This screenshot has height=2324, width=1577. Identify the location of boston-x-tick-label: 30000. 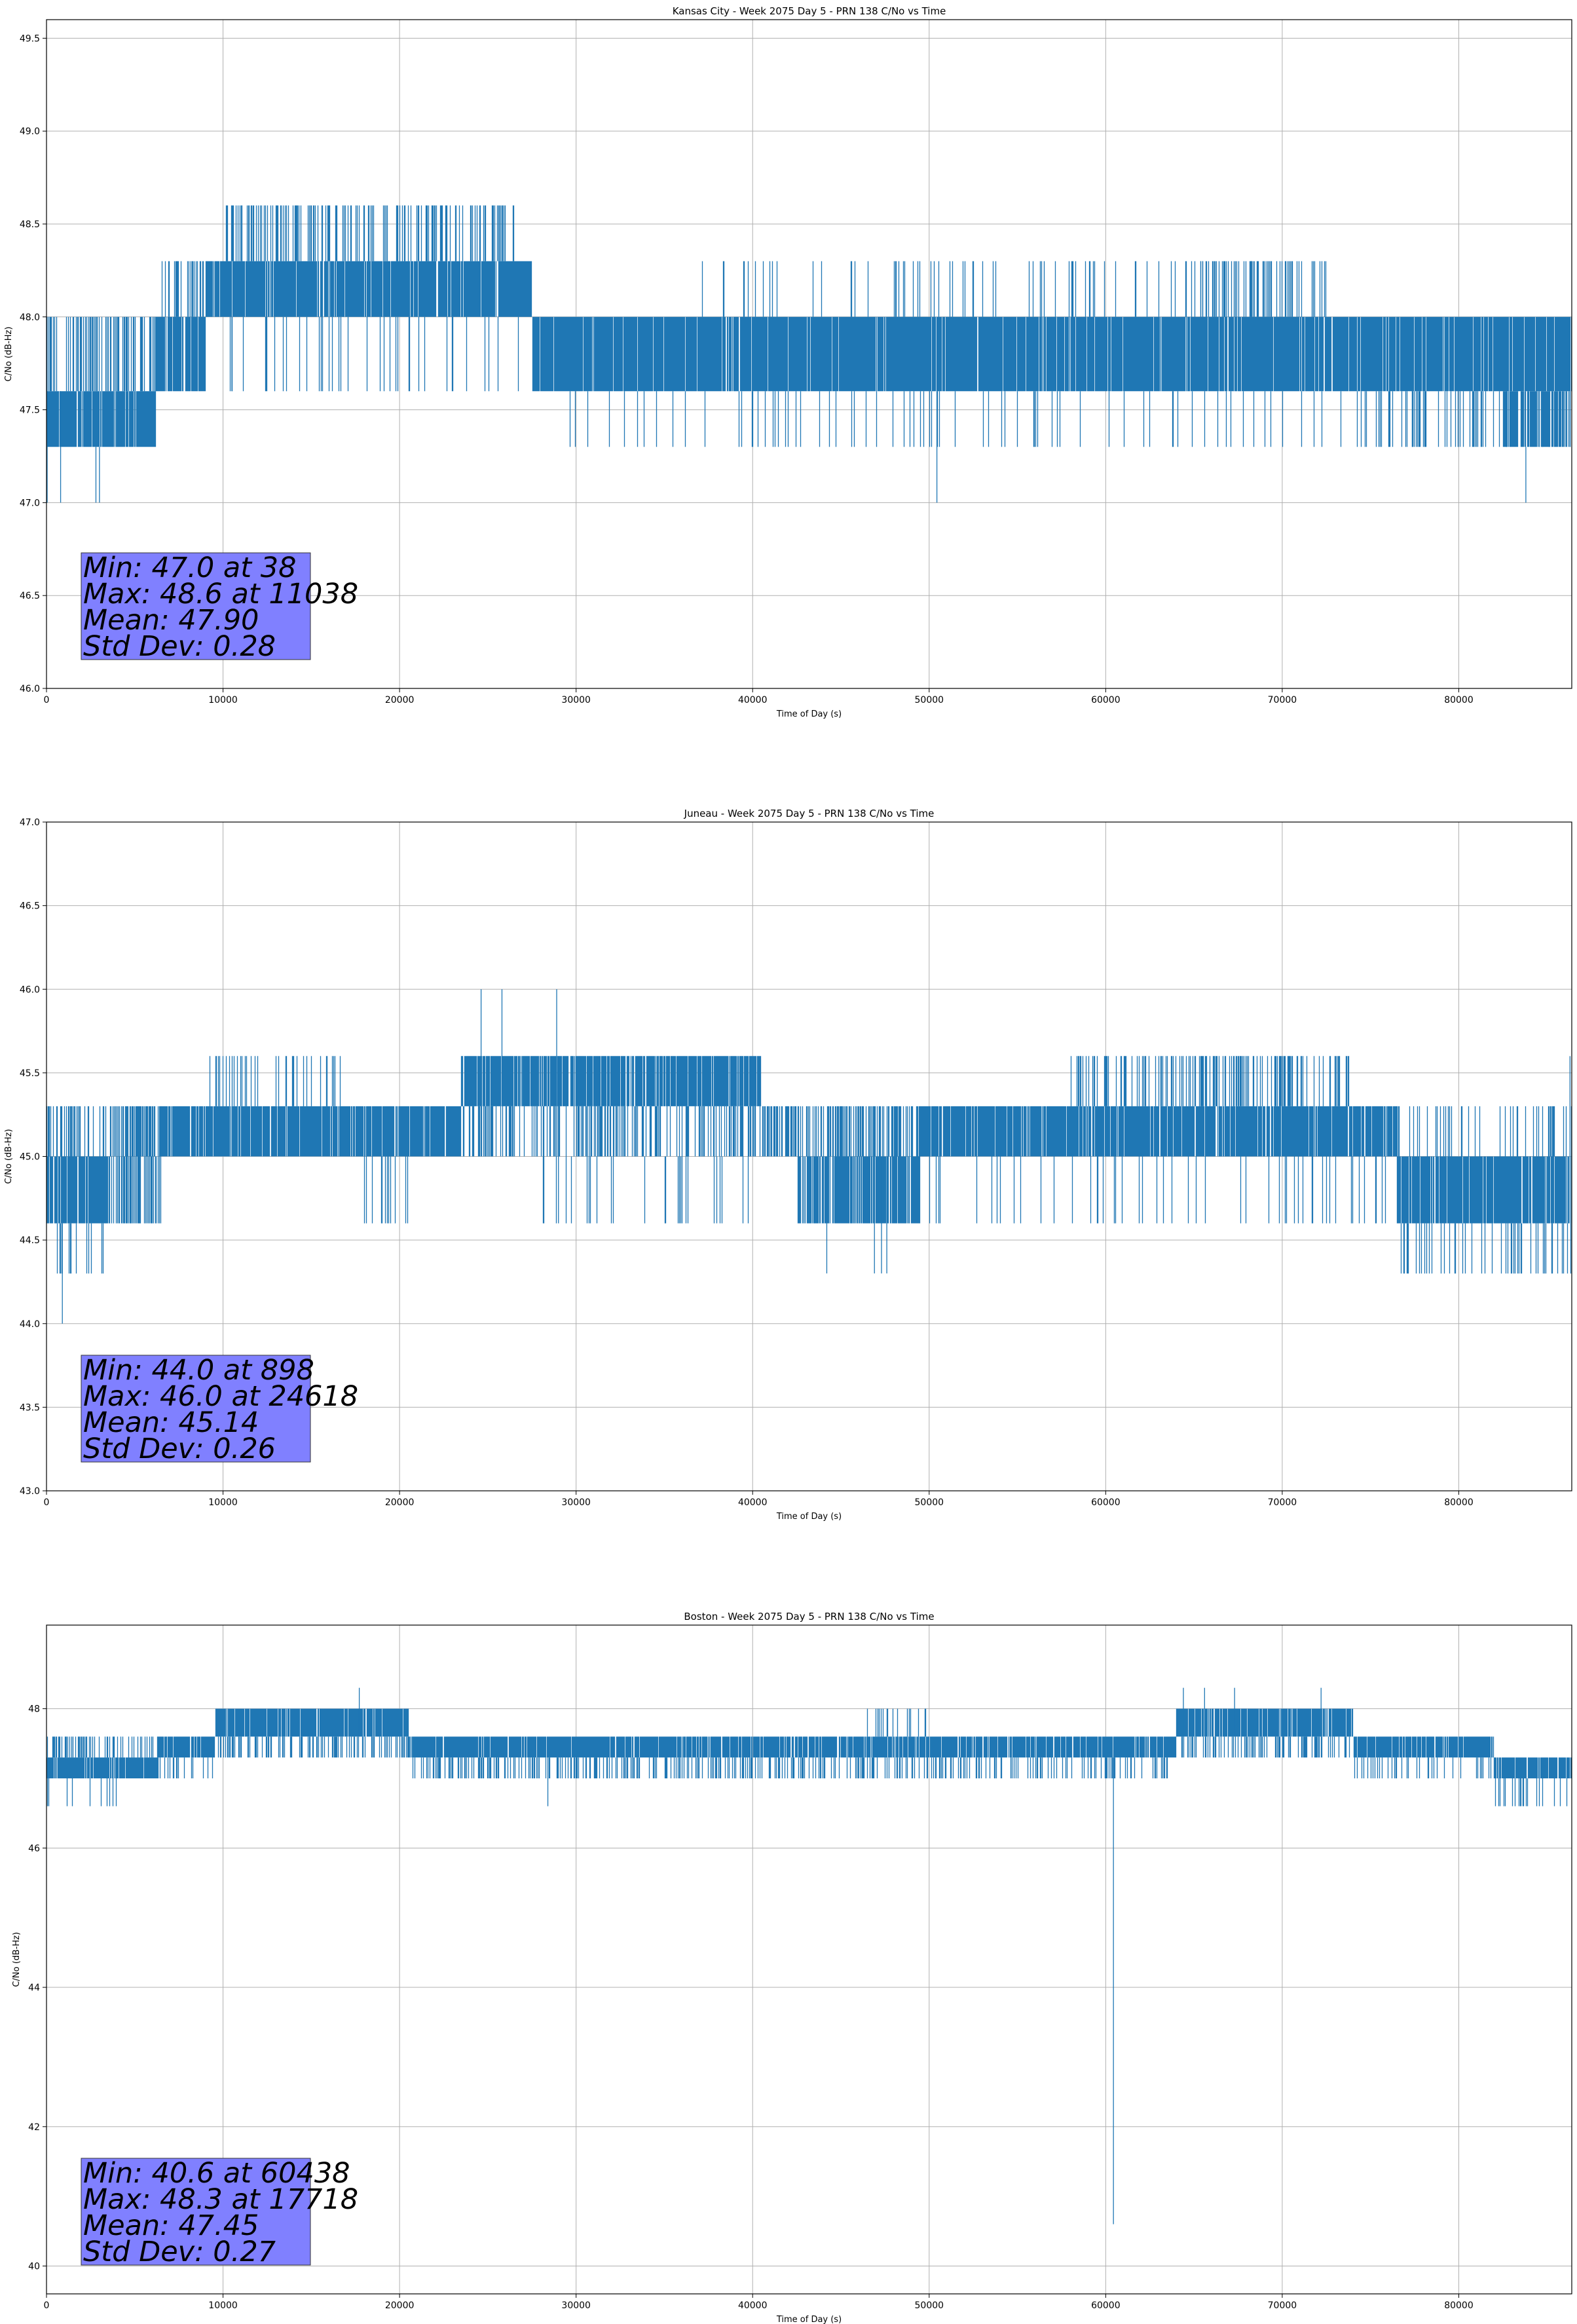
(576, 2305).